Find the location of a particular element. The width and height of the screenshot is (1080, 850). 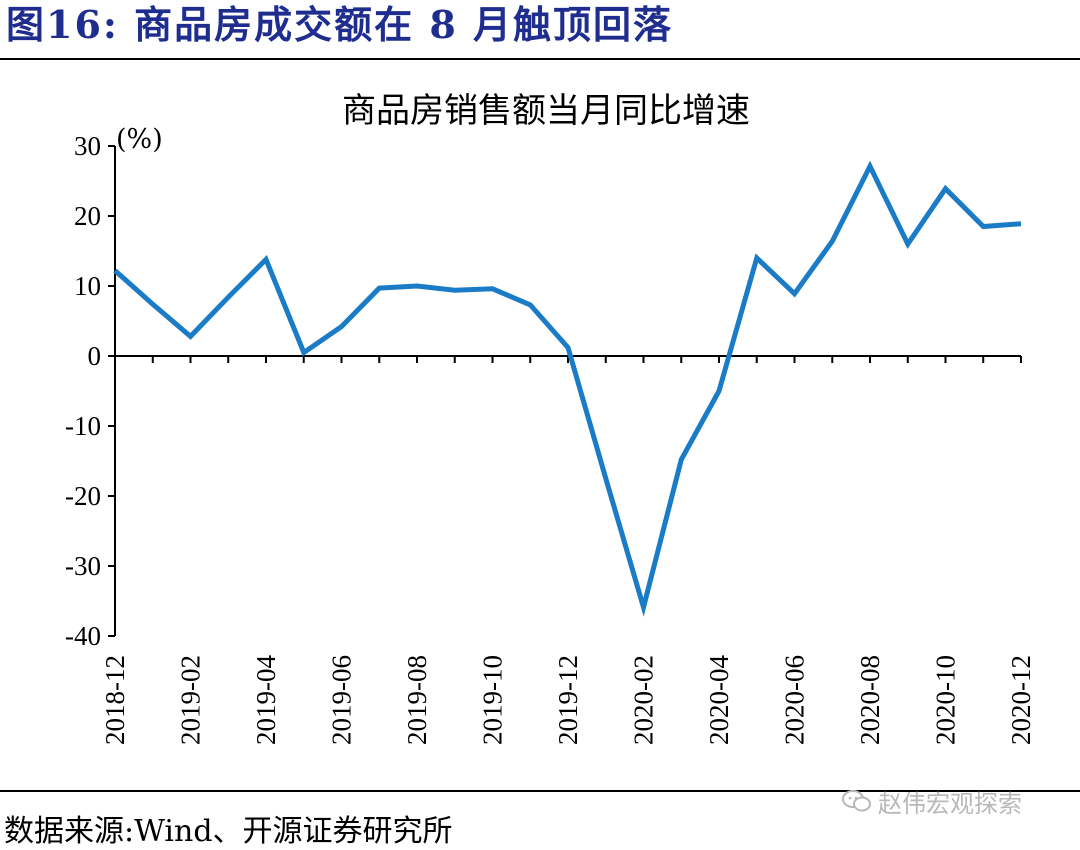

y-tick-label: -40 is located at coordinates (83, 636).